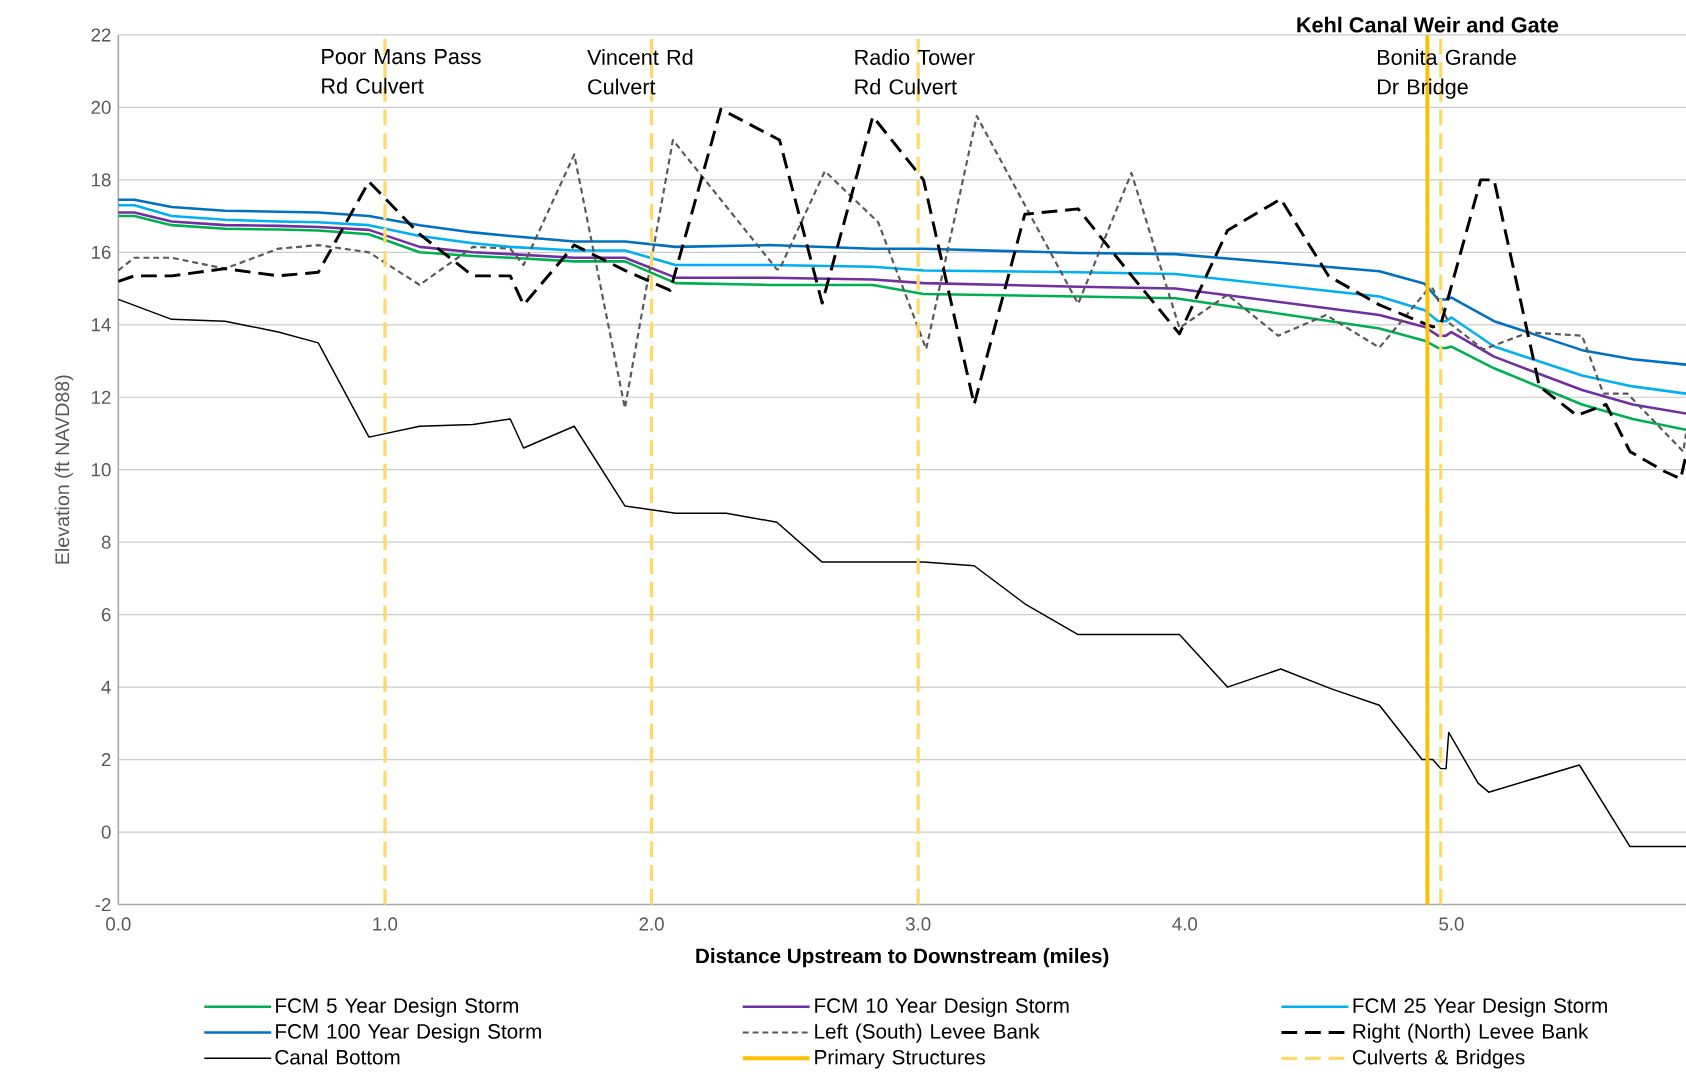  What do you see at coordinates (106, 760) in the screenshot?
I see `y-tick-label: 2` at bounding box center [106, 760].